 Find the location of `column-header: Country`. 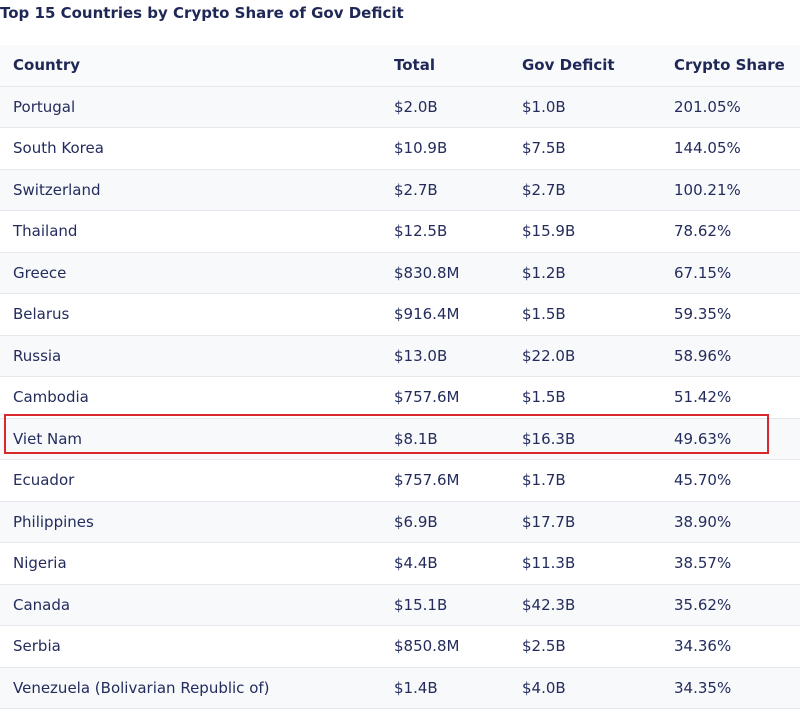

column-header: Country is located at coordinates (197, 66).